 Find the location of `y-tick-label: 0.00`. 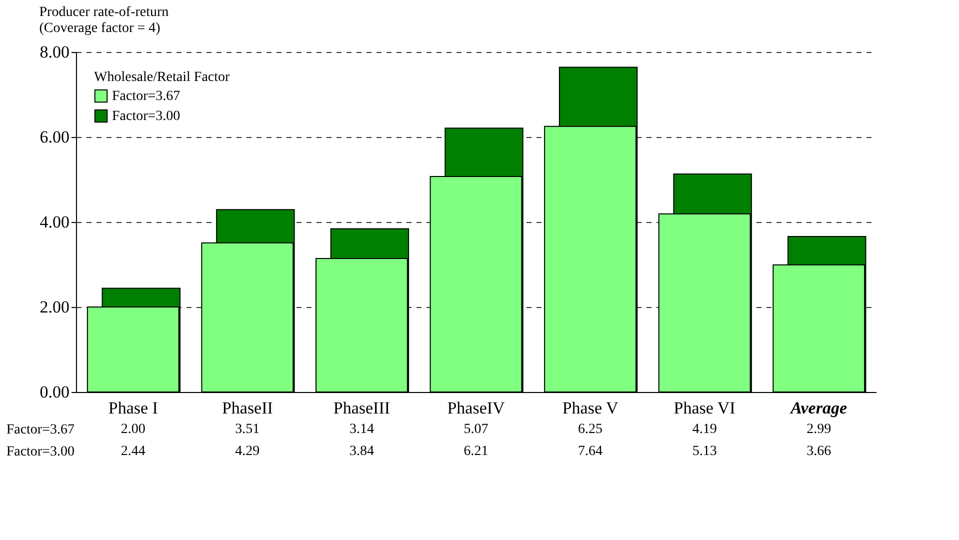

y-tick-label: 0.00 is located at coordinates (55, 392).